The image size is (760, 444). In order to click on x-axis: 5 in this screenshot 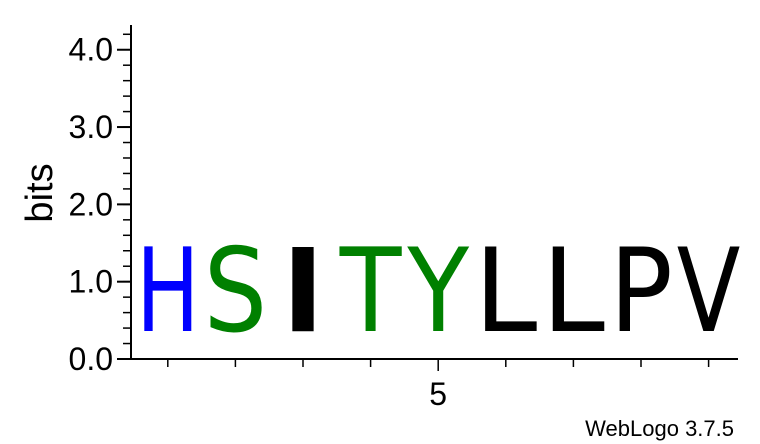, I will do `click(434, 385)`.